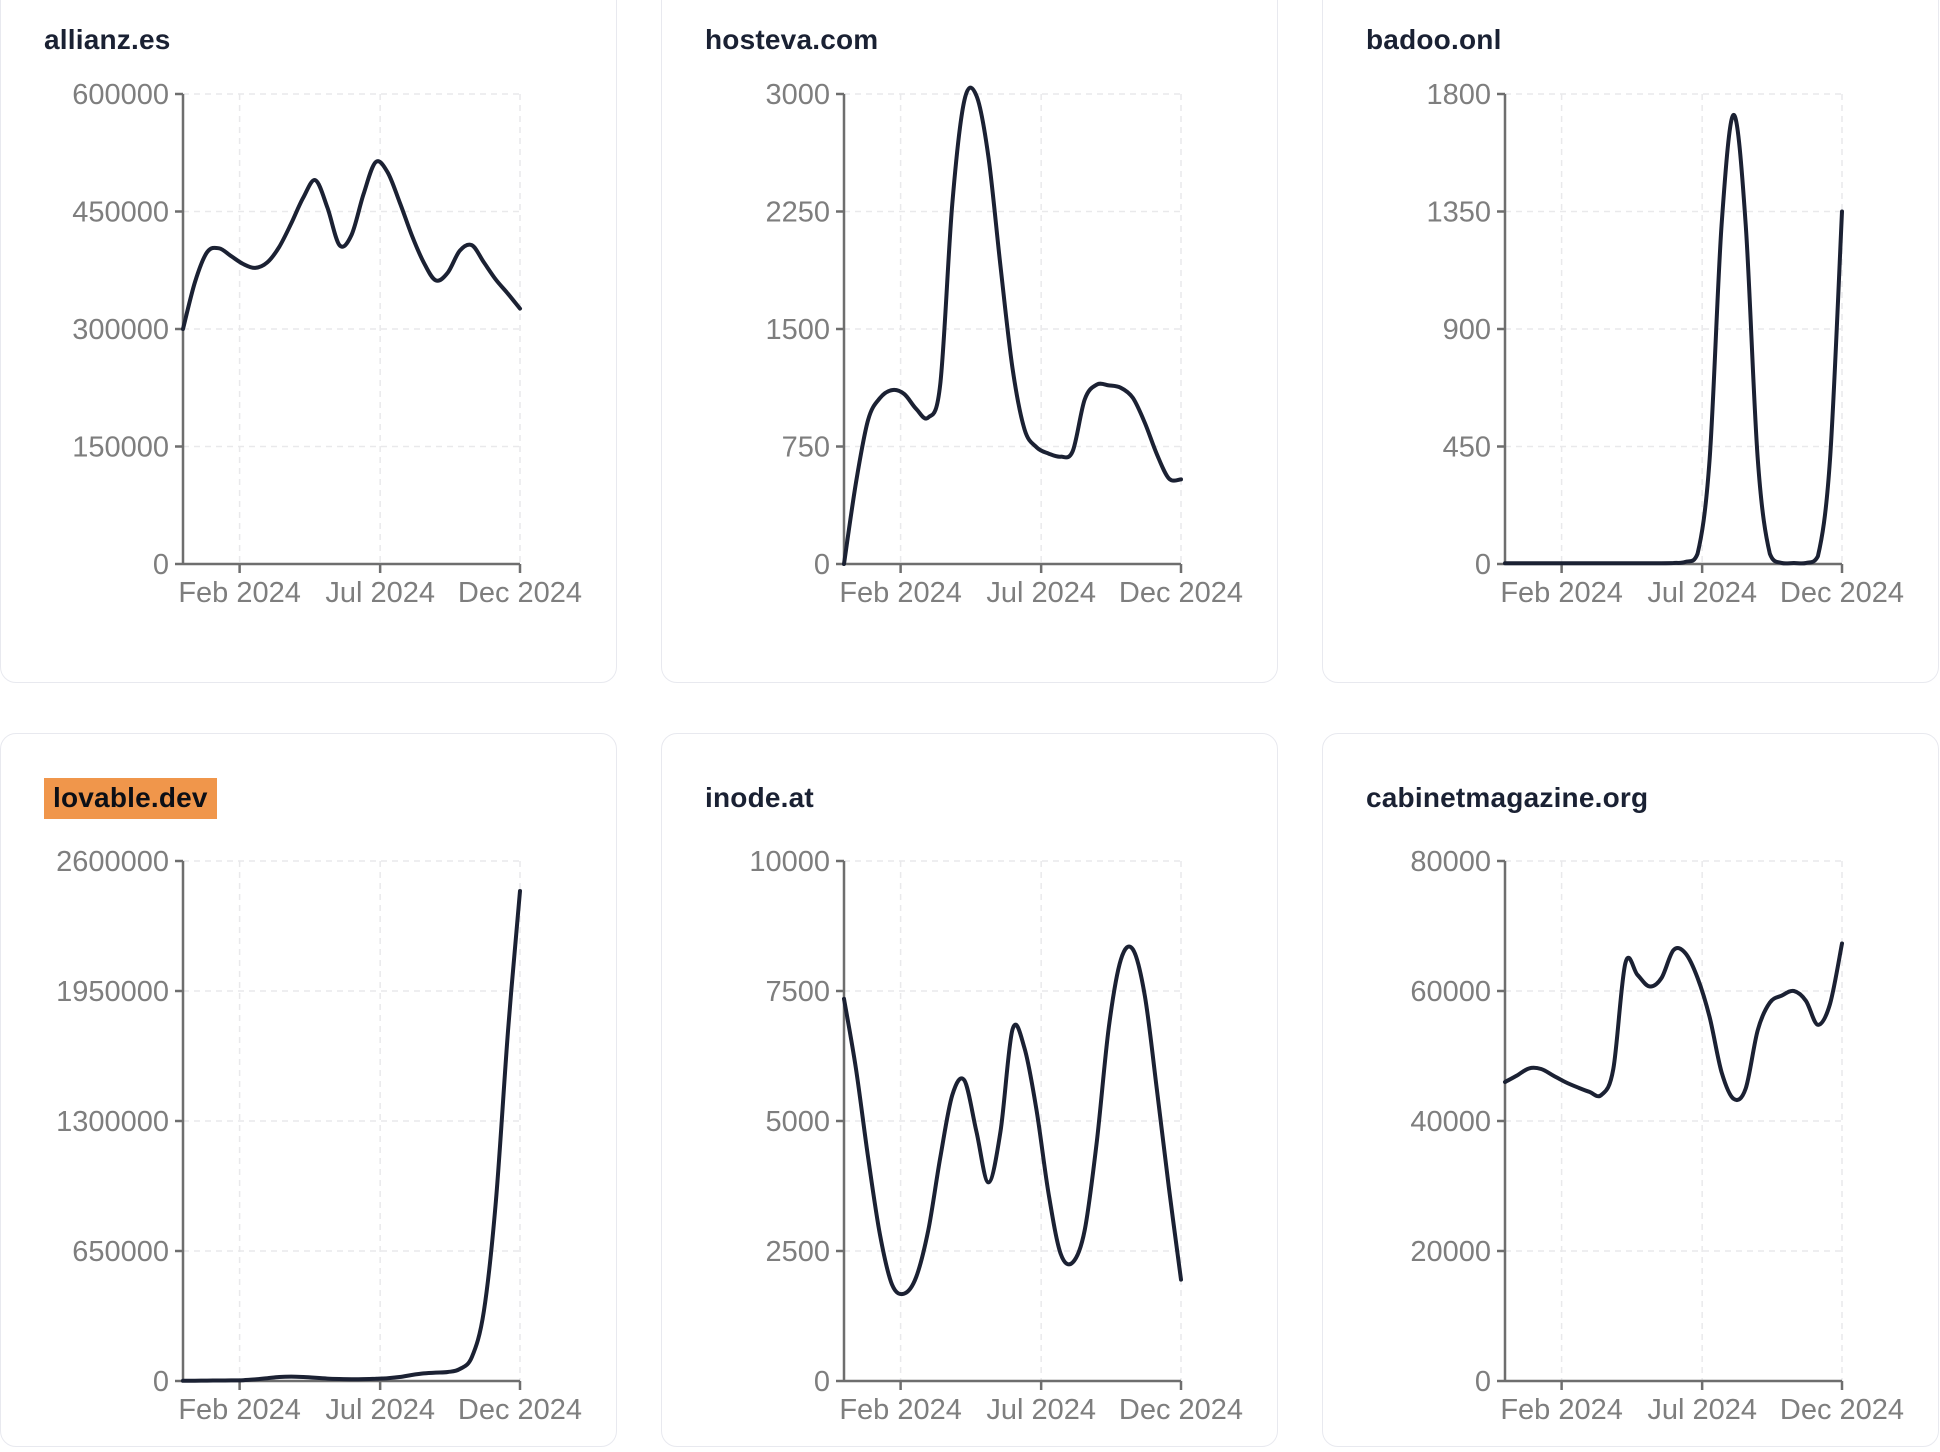  I want to click on chart-title-text: inode.at, so click(759, 797).